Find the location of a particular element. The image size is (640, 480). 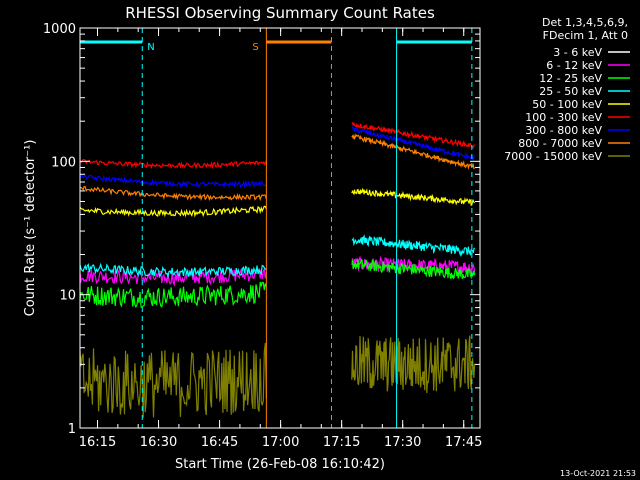

series-line-300-800-kev-seg2 is located at coordinates (413, 143).